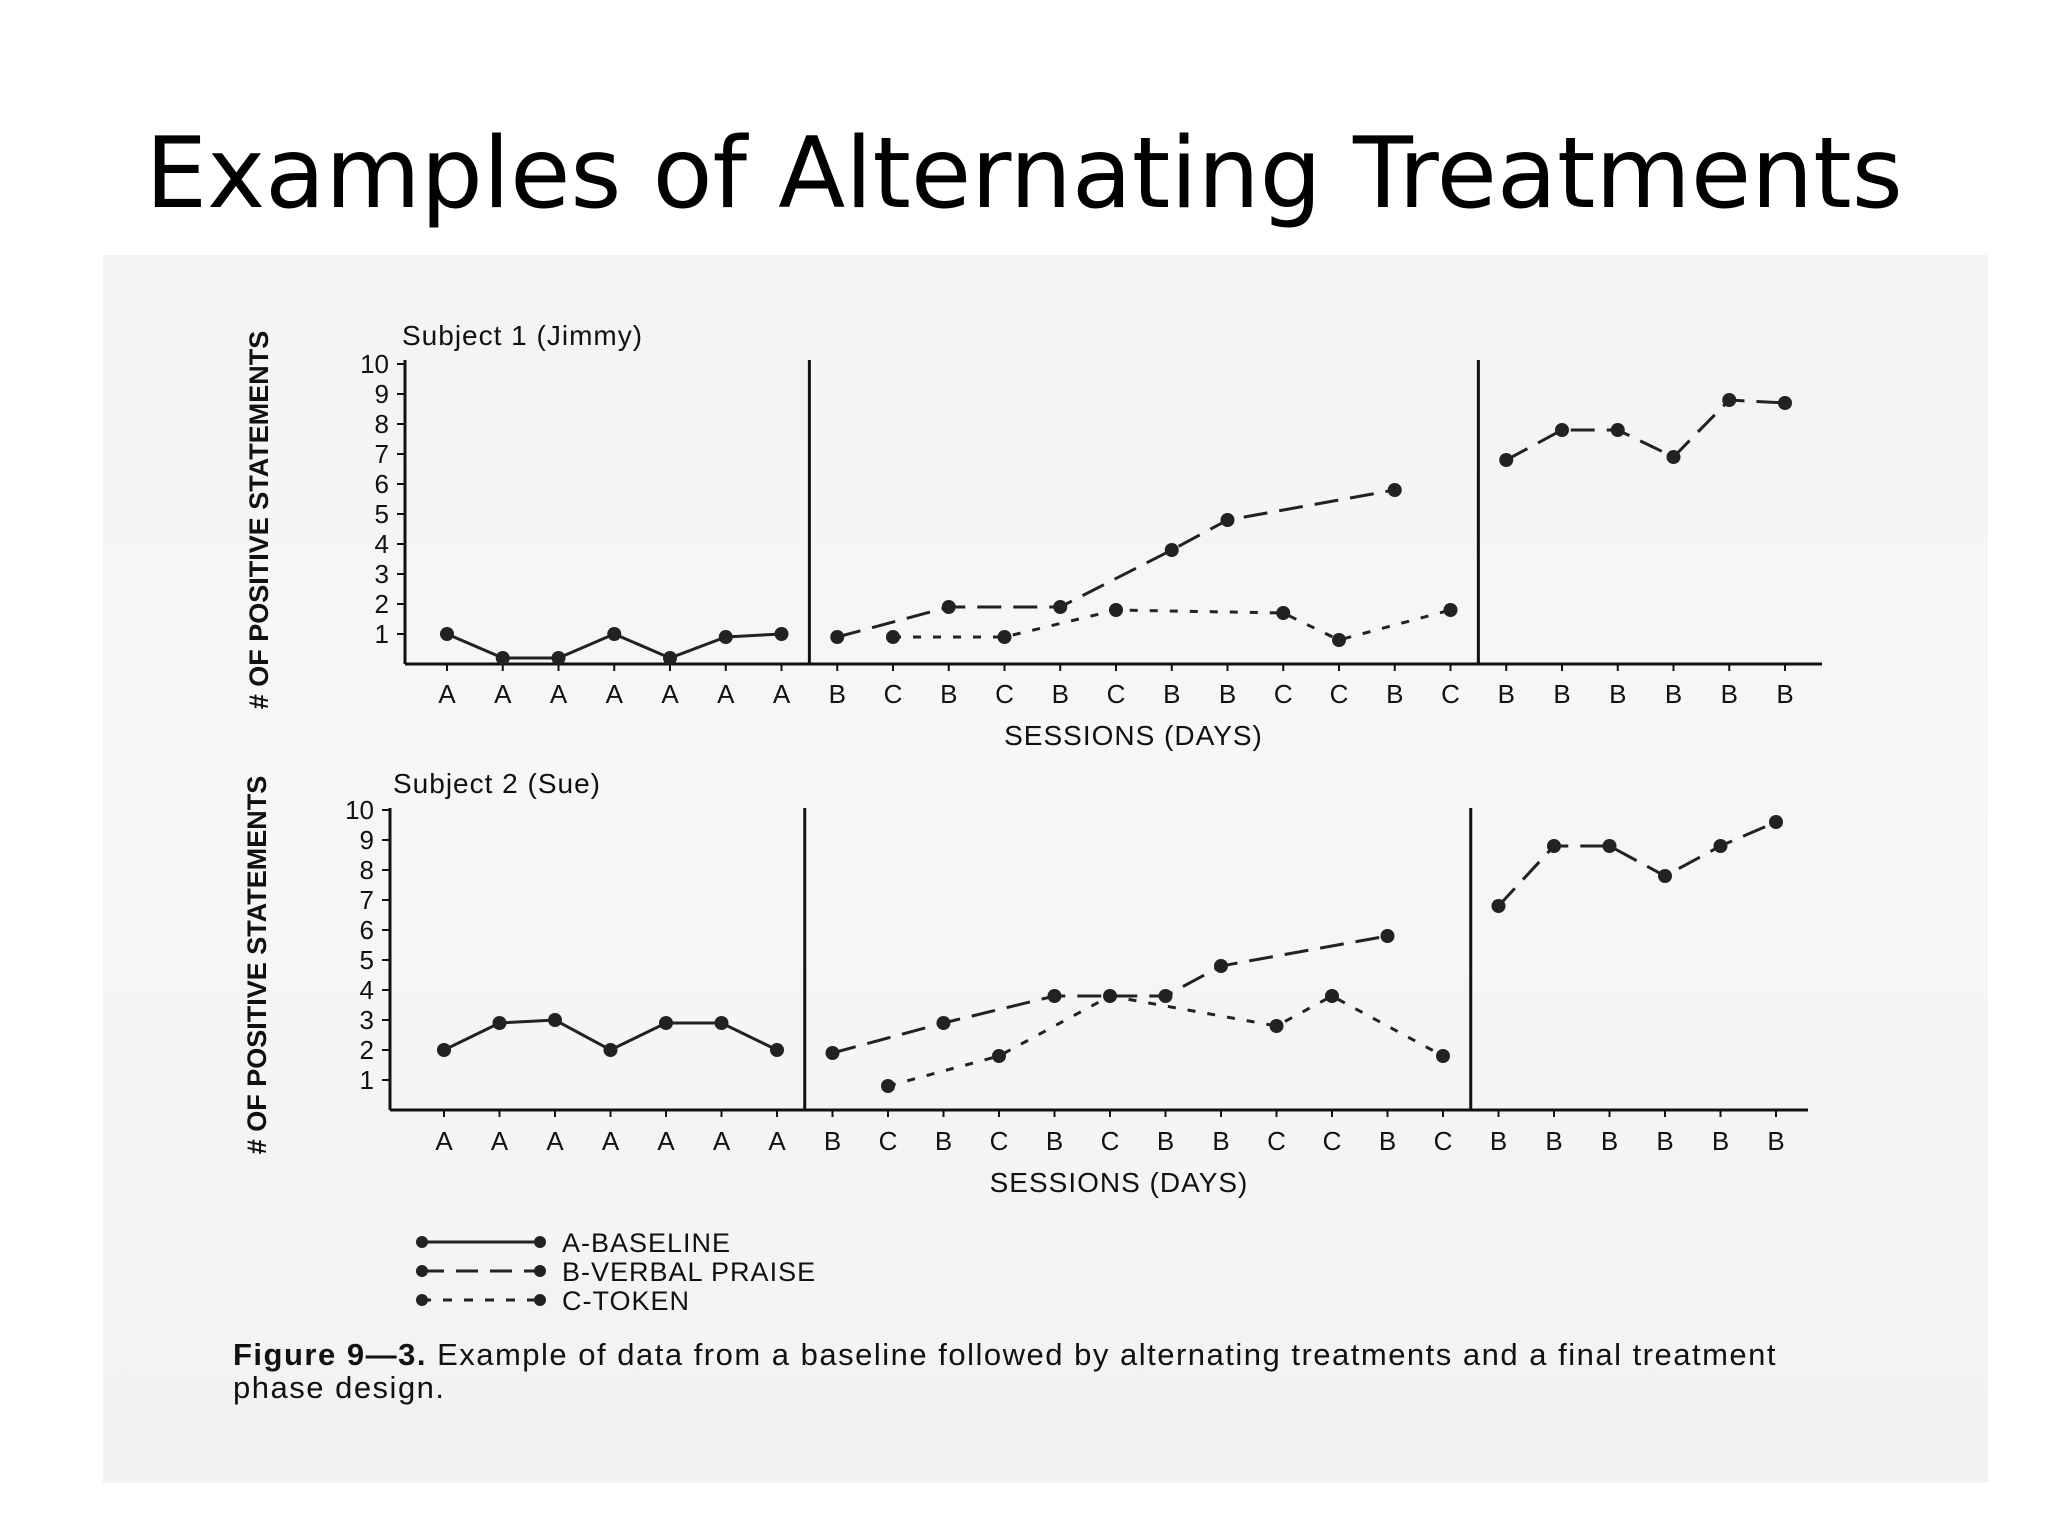  I want to click on legend: A-BASELINE B-VERBAL PRAISE C-TOKEN, so click(712, 1272).